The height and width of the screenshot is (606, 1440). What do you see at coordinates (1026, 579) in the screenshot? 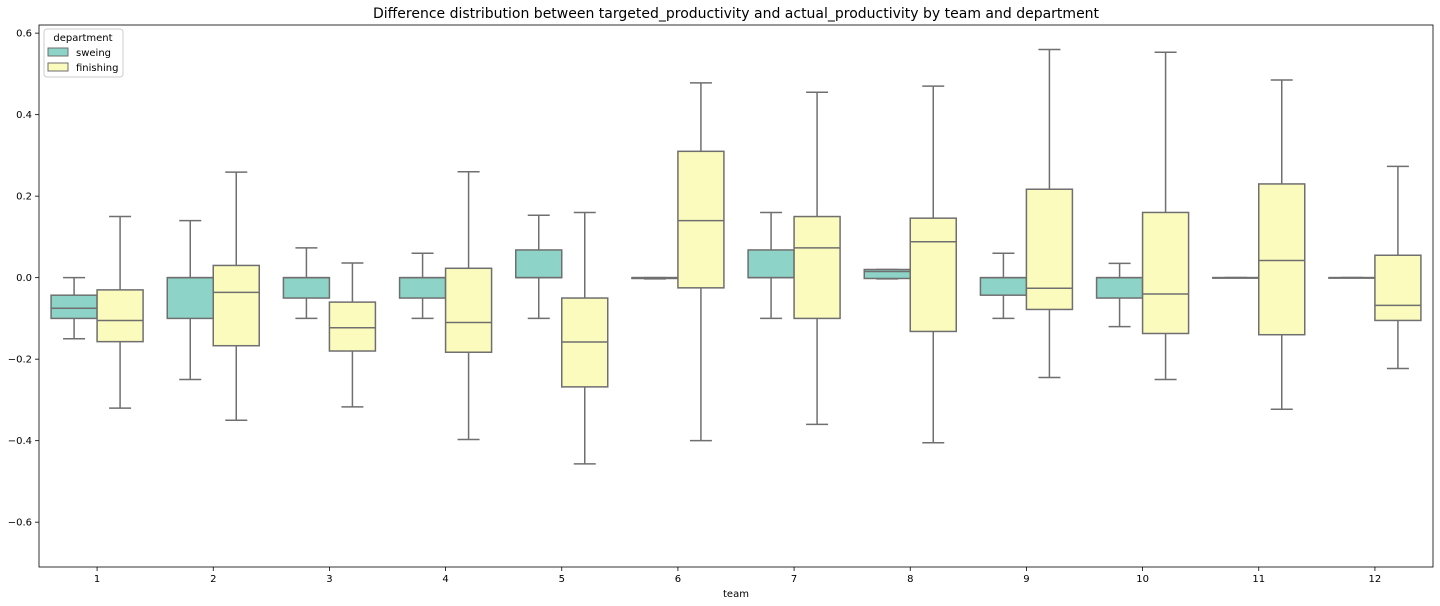
I see `x-tick-label: 9` at bounding box center [1026, 579].